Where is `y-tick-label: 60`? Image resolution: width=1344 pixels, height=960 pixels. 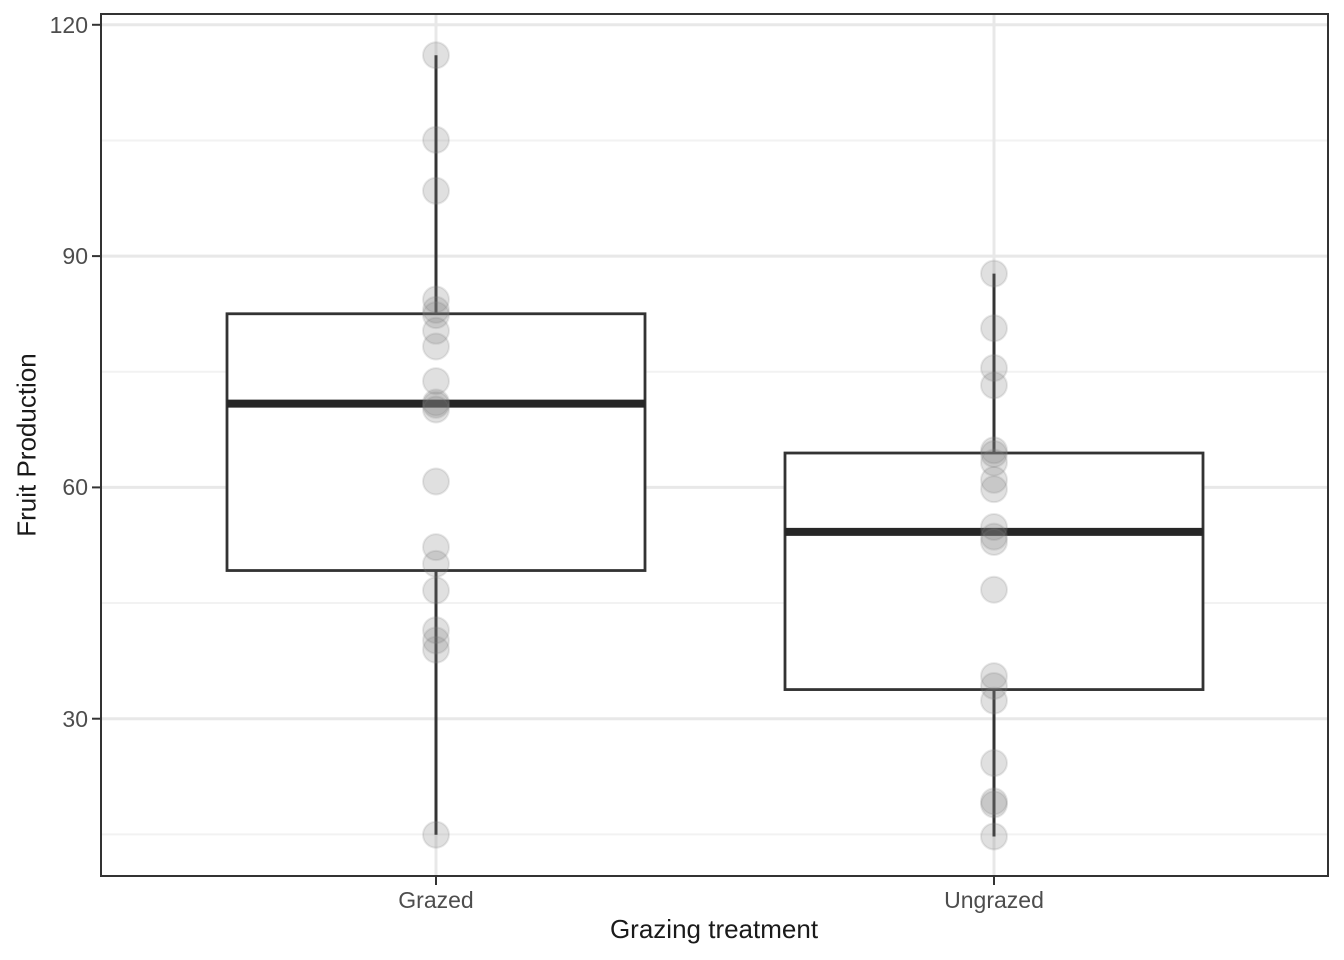 y-tick-label: 60 is located at coordinates (75, 487).